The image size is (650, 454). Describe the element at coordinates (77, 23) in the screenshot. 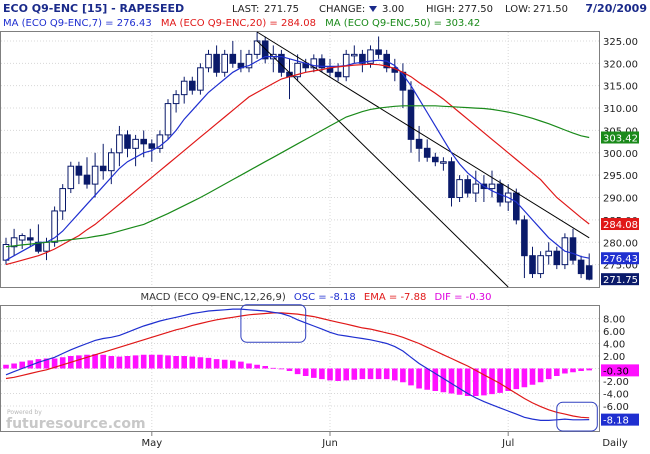

I see `ma7-legend-entry: MA (ECO Q9-ENC,7) = 276.43` at that location.